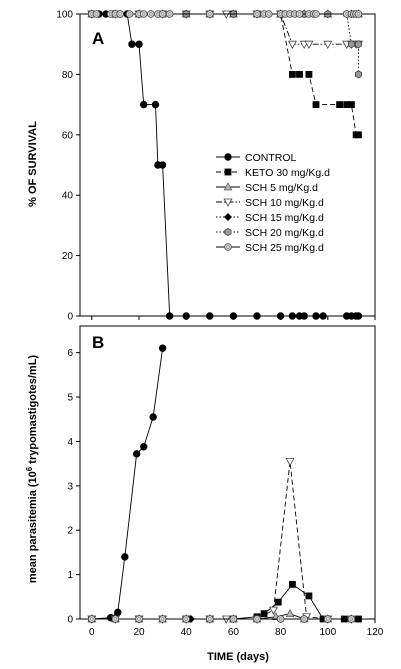 The width and height of the screenshot is (401, 669). I want to click on legend-item-sch-15-mg-kg-d: SCH 15 mg/Kg.d, so click(270, 218).